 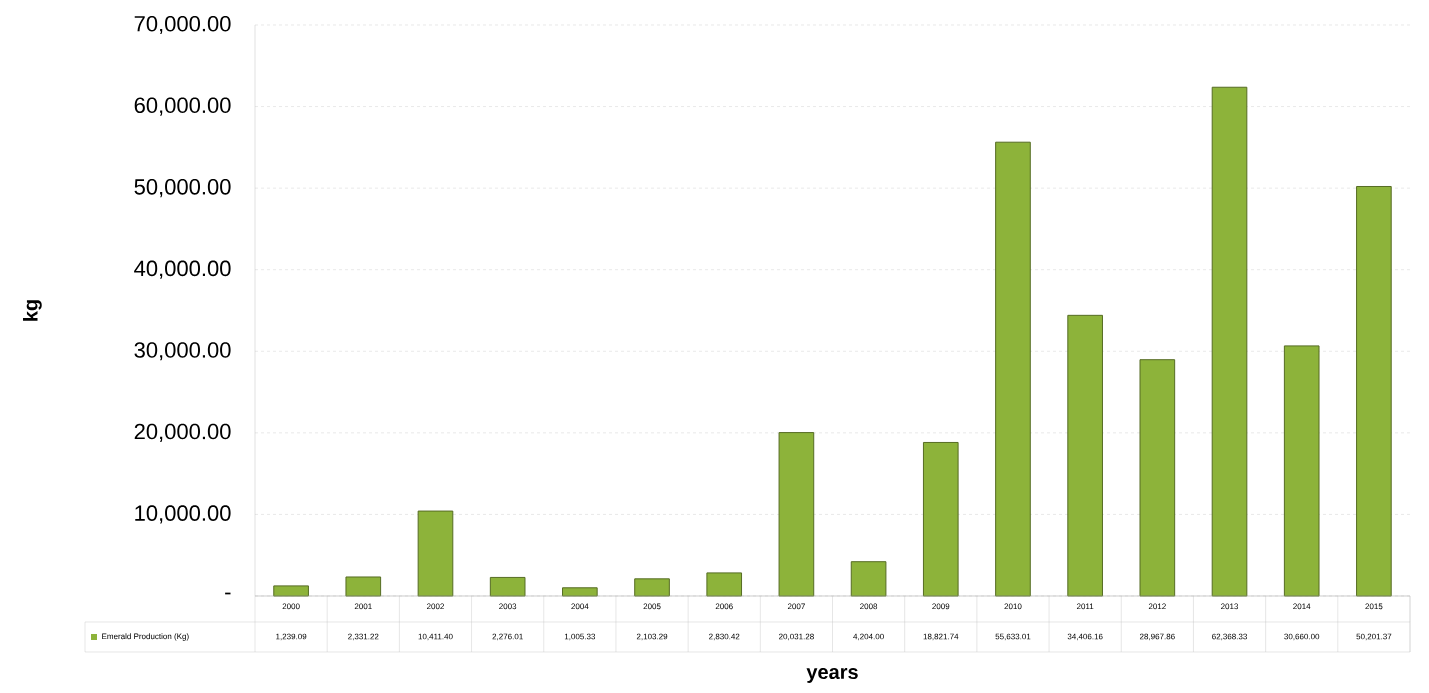 I want to click on y-tick-label: 40,000.00, so click(x=182, y=269).